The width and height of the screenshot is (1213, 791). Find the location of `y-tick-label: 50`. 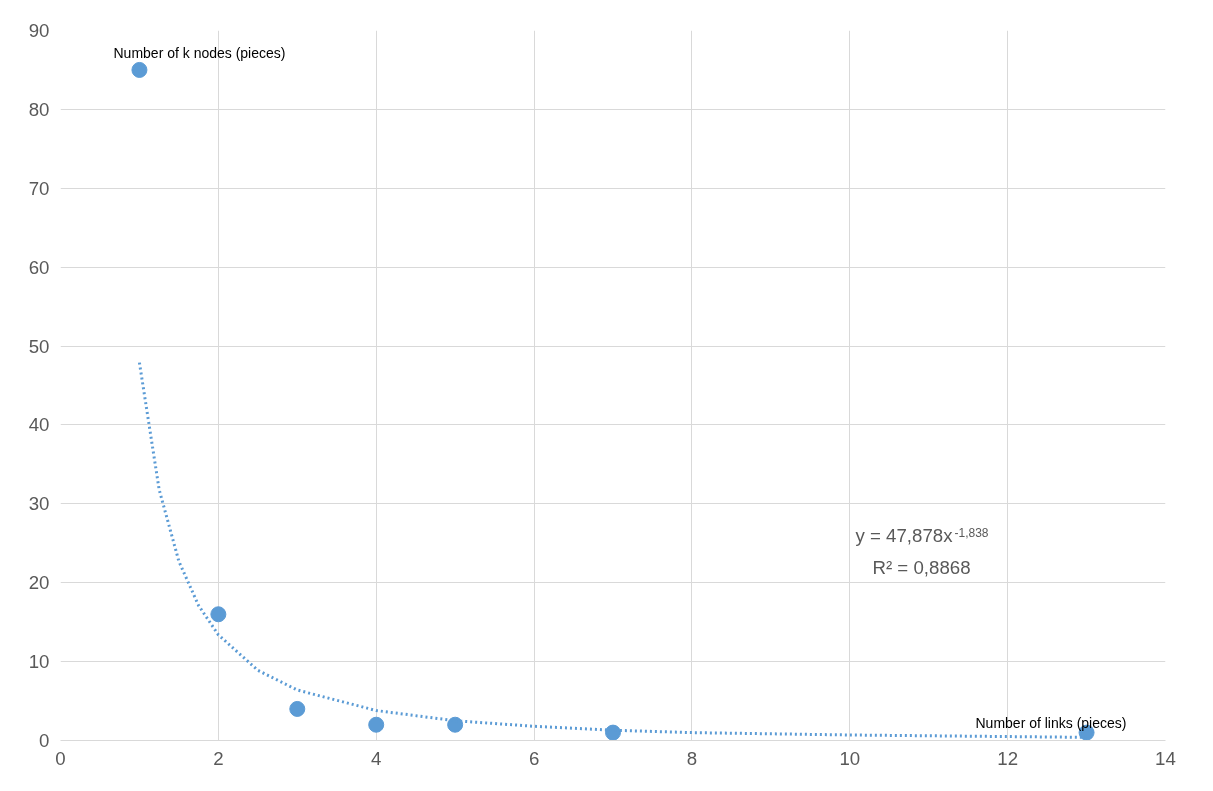

y-tick-label: 50 is located at coordinates (39, 346).